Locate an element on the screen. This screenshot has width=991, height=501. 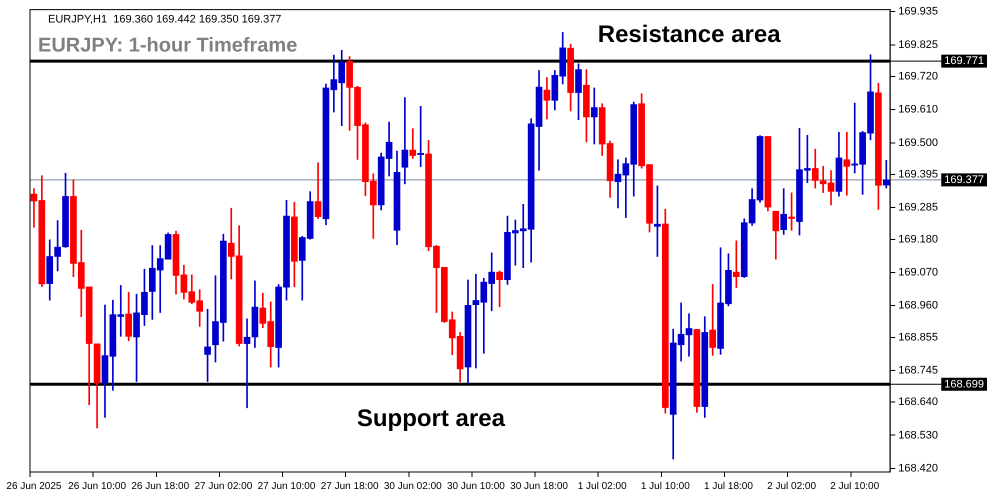
y-tick-label: 169.720 is located at coordinates (918, 76).